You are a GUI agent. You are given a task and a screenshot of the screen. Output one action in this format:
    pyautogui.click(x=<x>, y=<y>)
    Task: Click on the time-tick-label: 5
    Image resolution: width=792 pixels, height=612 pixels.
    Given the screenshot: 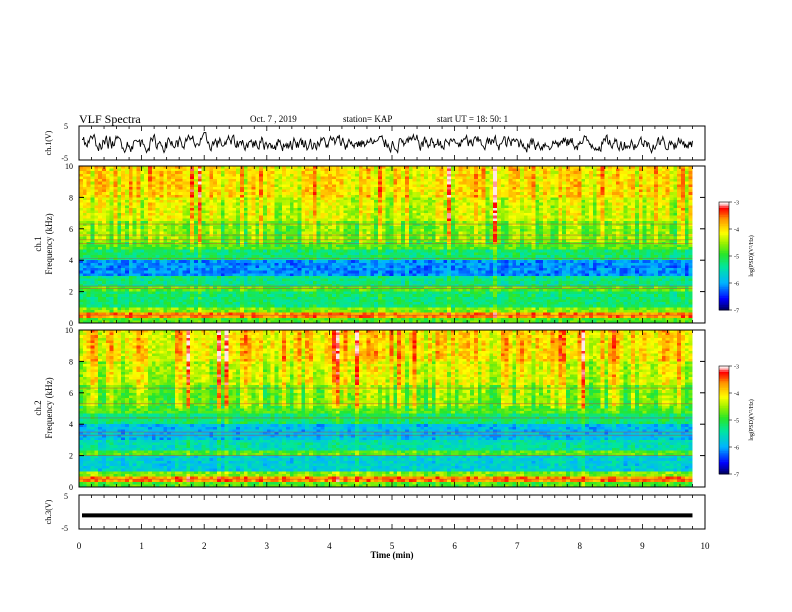 What is the action you would take?
    pyautogui.click(x=392, y=546)
    